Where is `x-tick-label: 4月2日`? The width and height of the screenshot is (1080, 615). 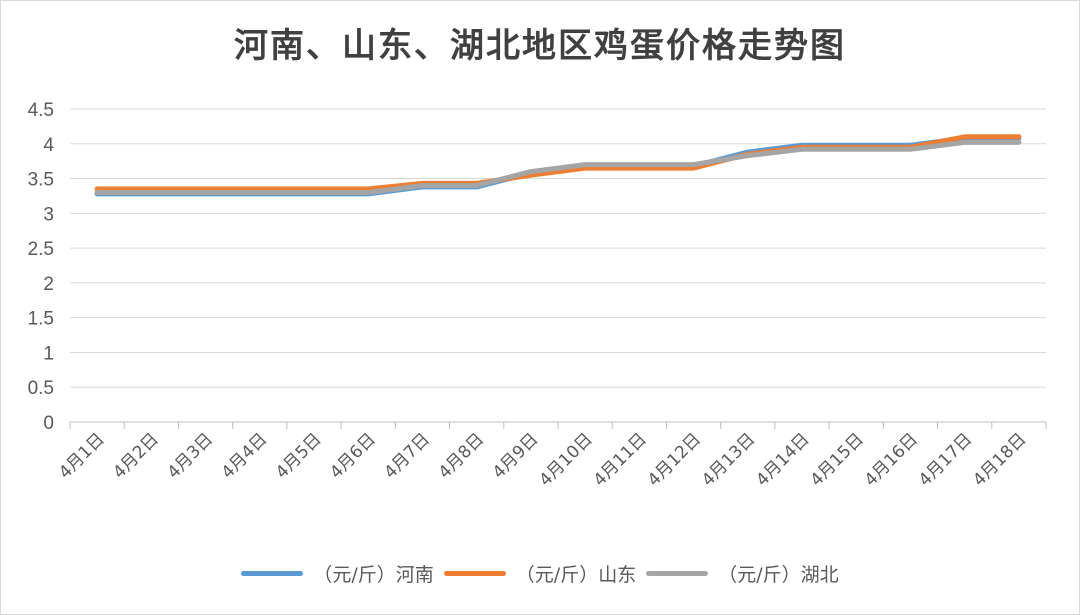
x-tick-label: 4月2日 is located at coordinates (135, 455).